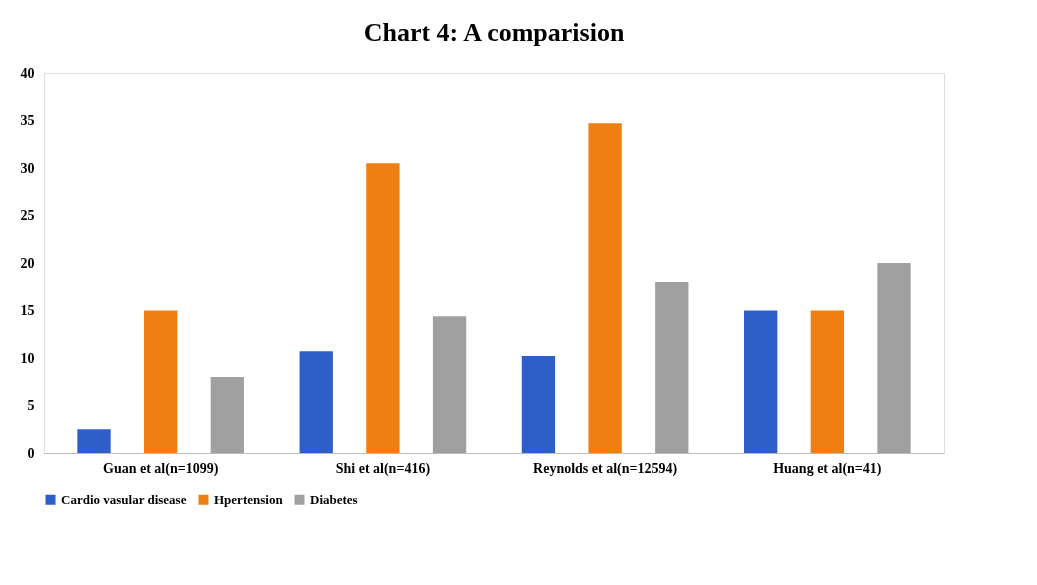 Image resolution: width=1037 pixels, height=585 pixels. I want to click on y-tick-label: 35, so click(27, 120).